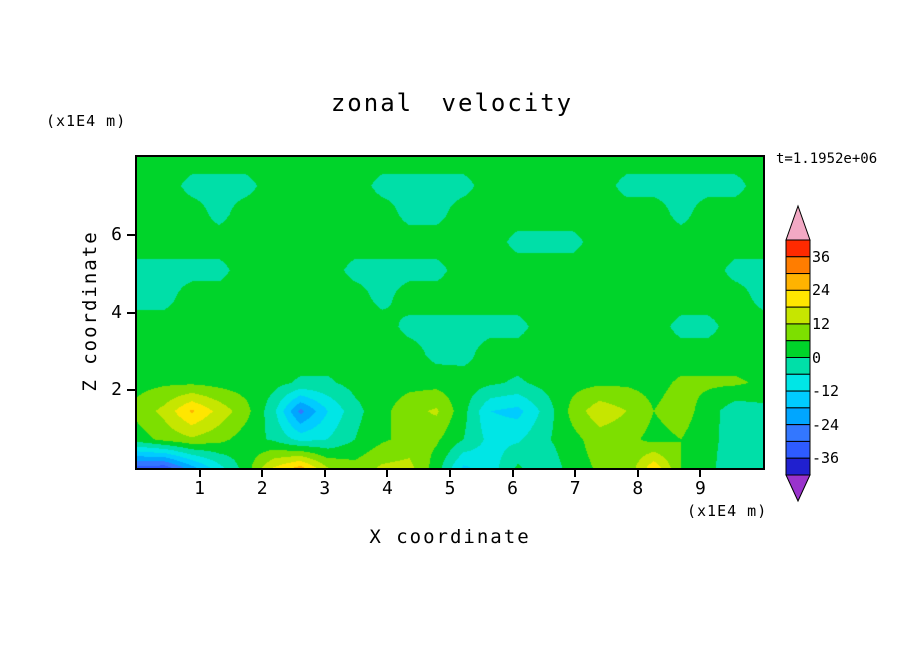 This screenshot has height=654, width=904. Describe the element at coordinates (450, 537) in the screenshot. I see `x-axis-title: X coordinate` at that location.